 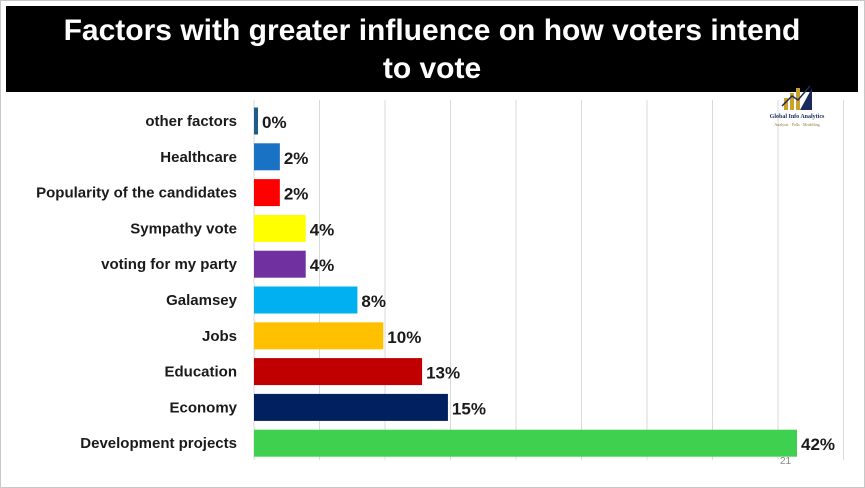 I want to click on category-label: other factors, so click(x=191, y=121).